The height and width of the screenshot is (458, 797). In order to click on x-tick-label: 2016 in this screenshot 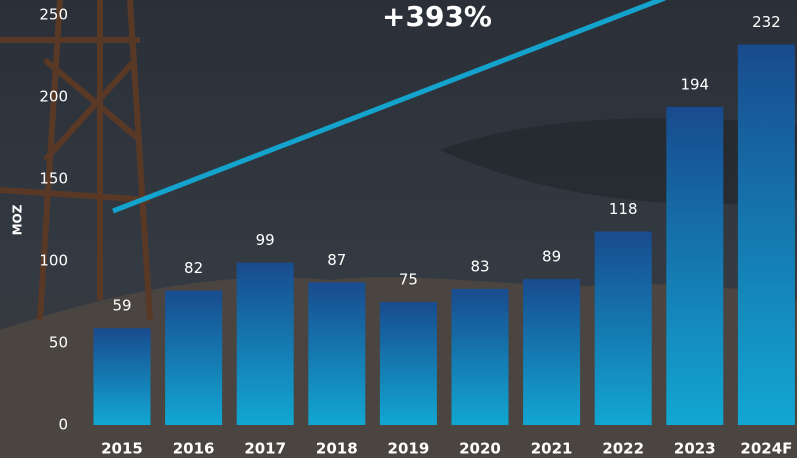, I will do `click(194, 449)`.